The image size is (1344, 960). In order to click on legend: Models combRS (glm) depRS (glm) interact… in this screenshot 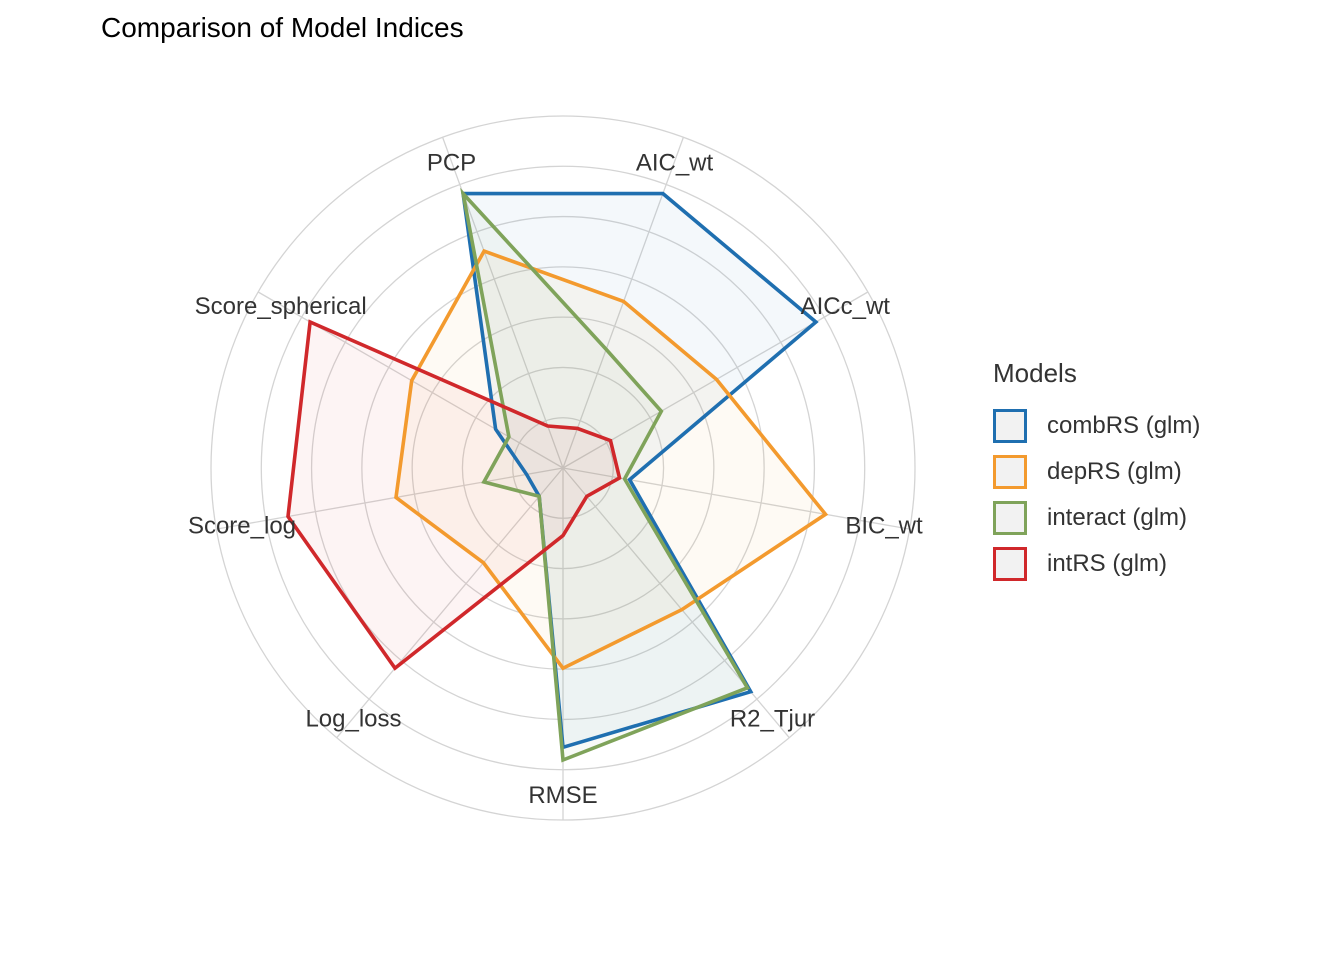, I will do `click(1096, 472)`.